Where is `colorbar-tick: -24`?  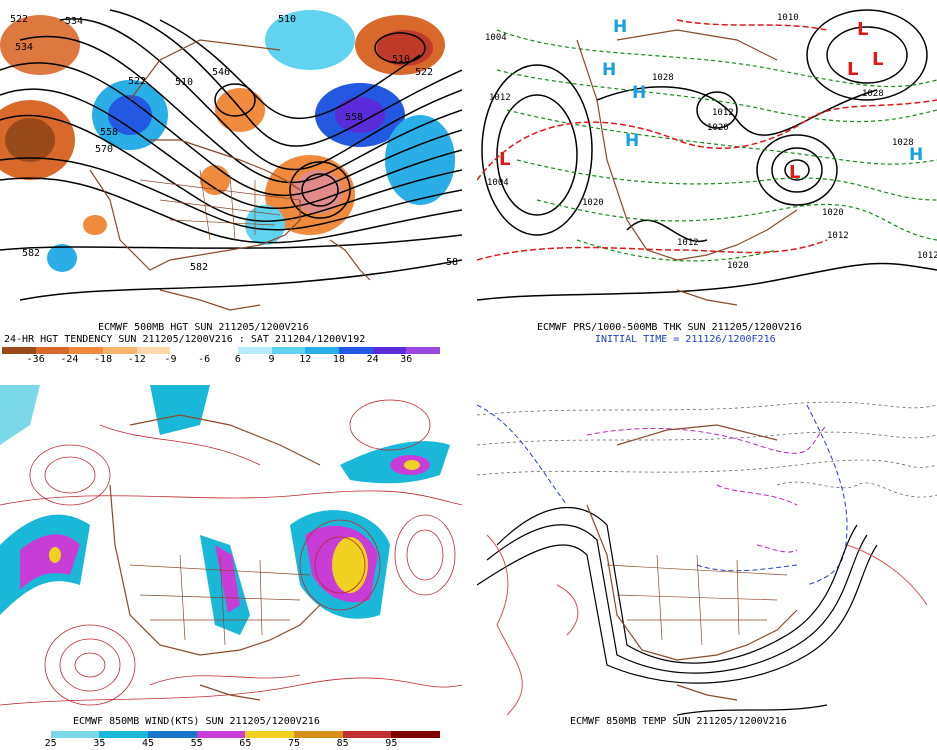 colorbar-tick: -24 is located at coordinates (69, 359).